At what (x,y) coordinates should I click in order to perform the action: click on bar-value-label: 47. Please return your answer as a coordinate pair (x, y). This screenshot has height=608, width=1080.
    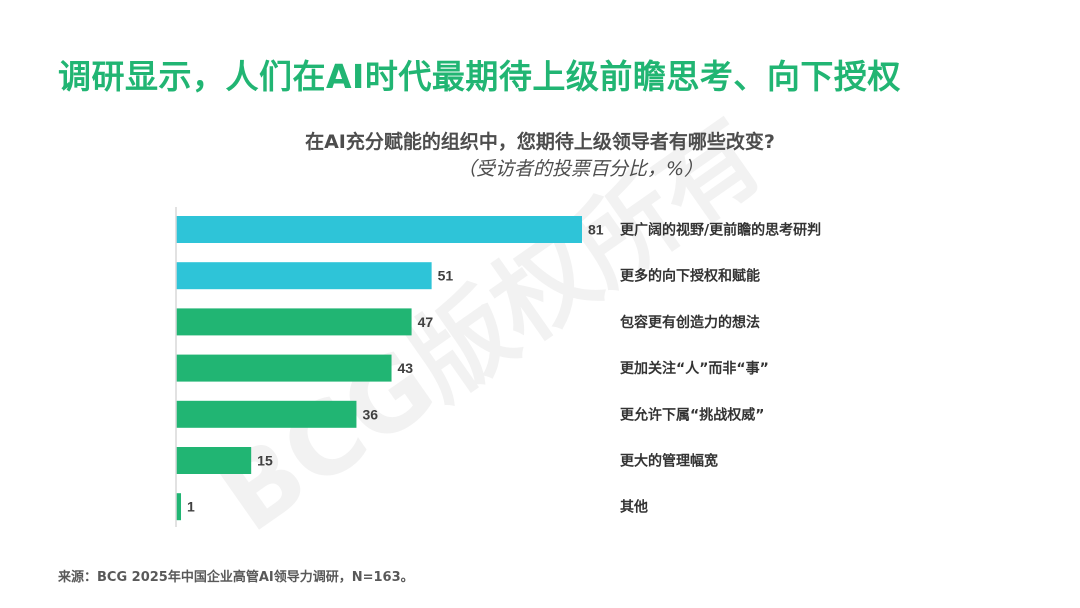
    Looking at the image, I should click on (426, 322).